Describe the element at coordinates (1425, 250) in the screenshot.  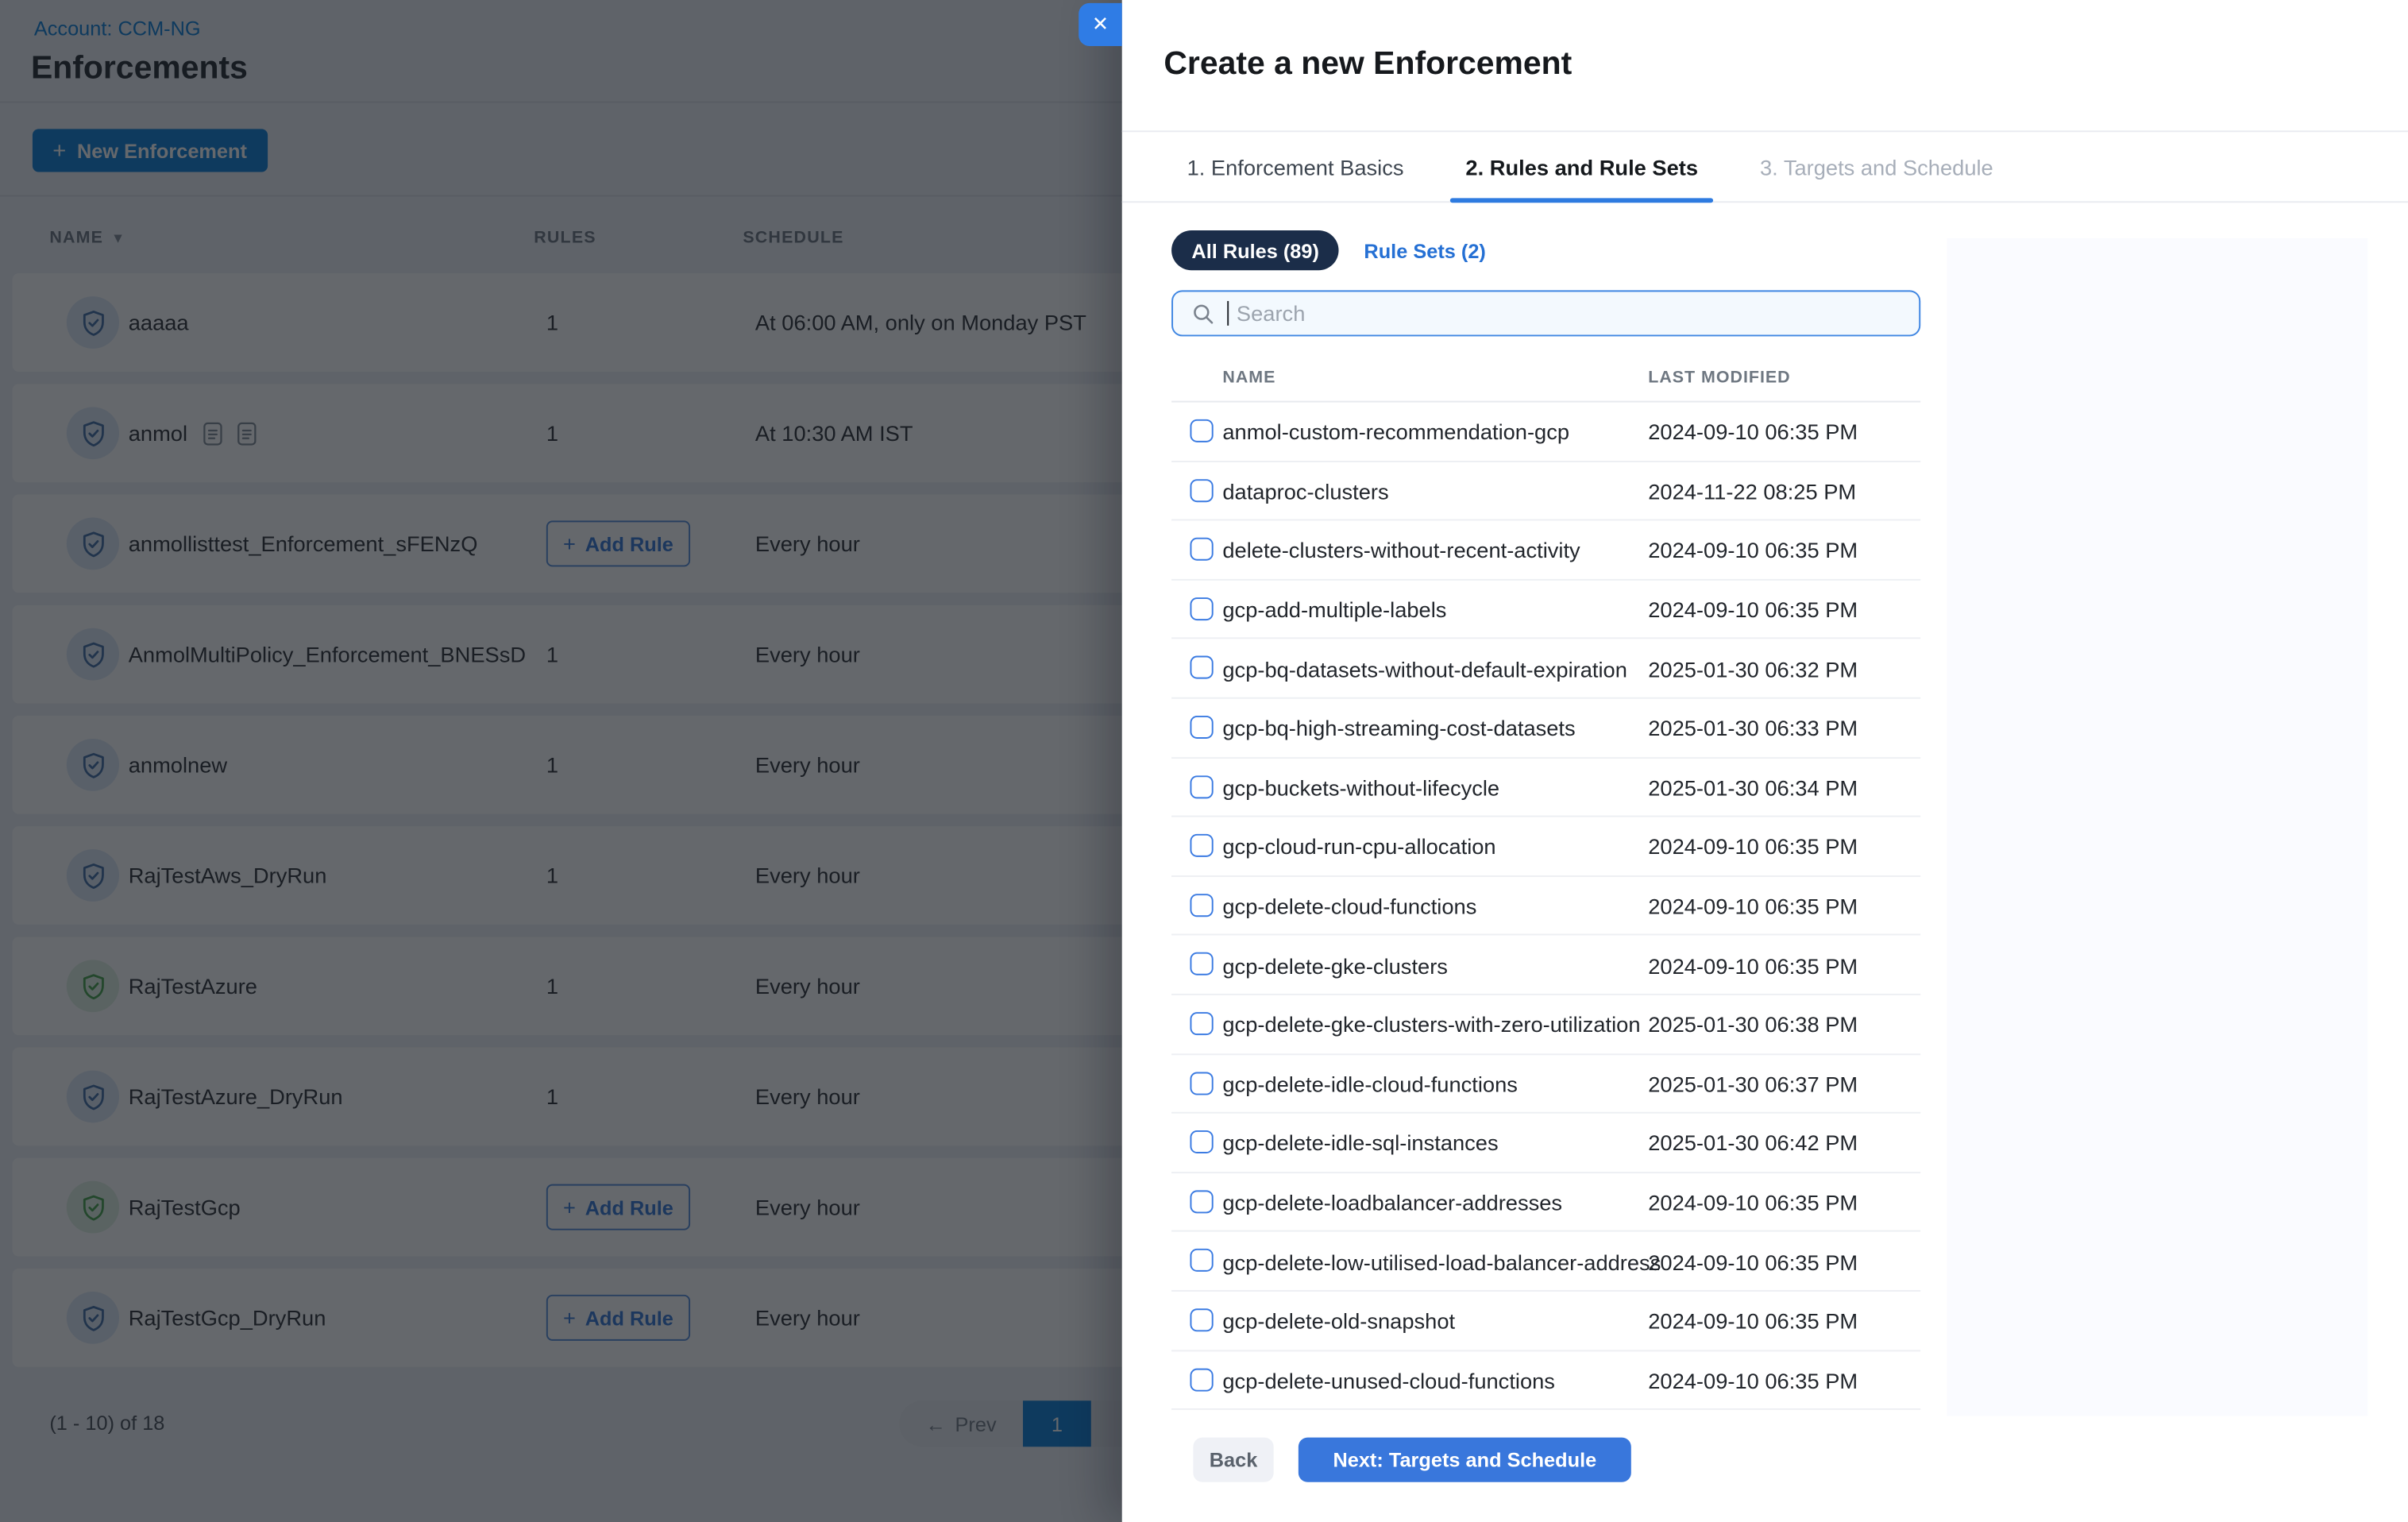
I see `rule-sets-link: Rule Sets (2)` at that location.